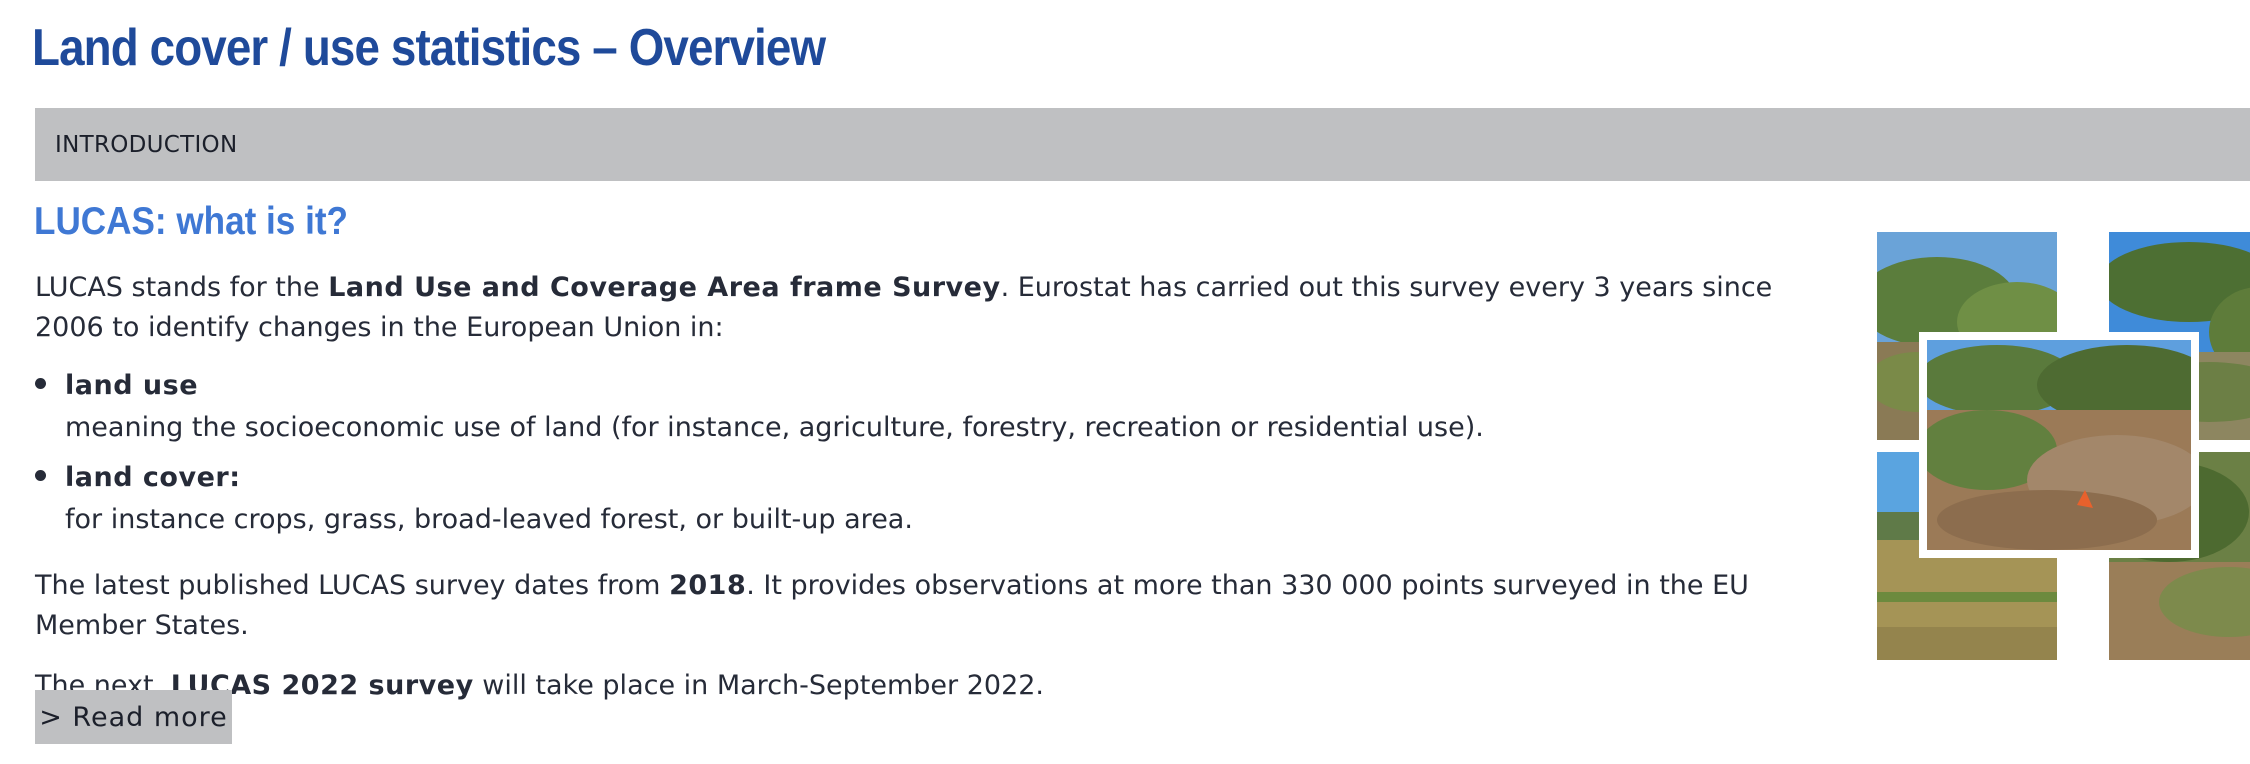  I want to click on page-title: Land cover / use statistics – Overview, so click(429, 48).